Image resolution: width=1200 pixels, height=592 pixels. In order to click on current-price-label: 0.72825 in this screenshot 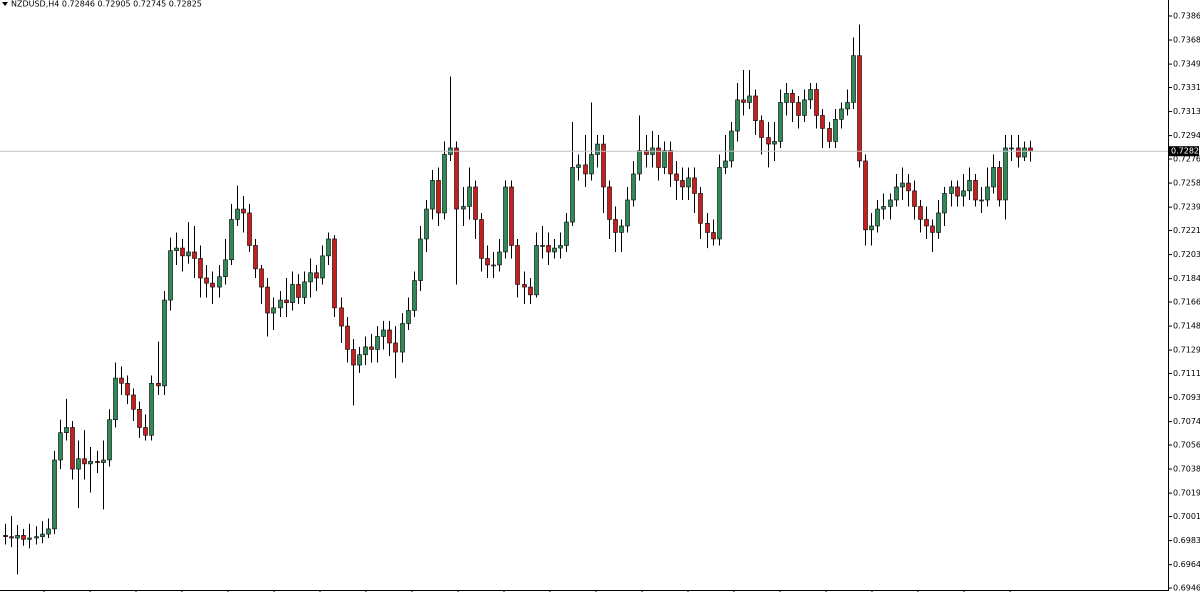, I will do `click(1185, 151)`.